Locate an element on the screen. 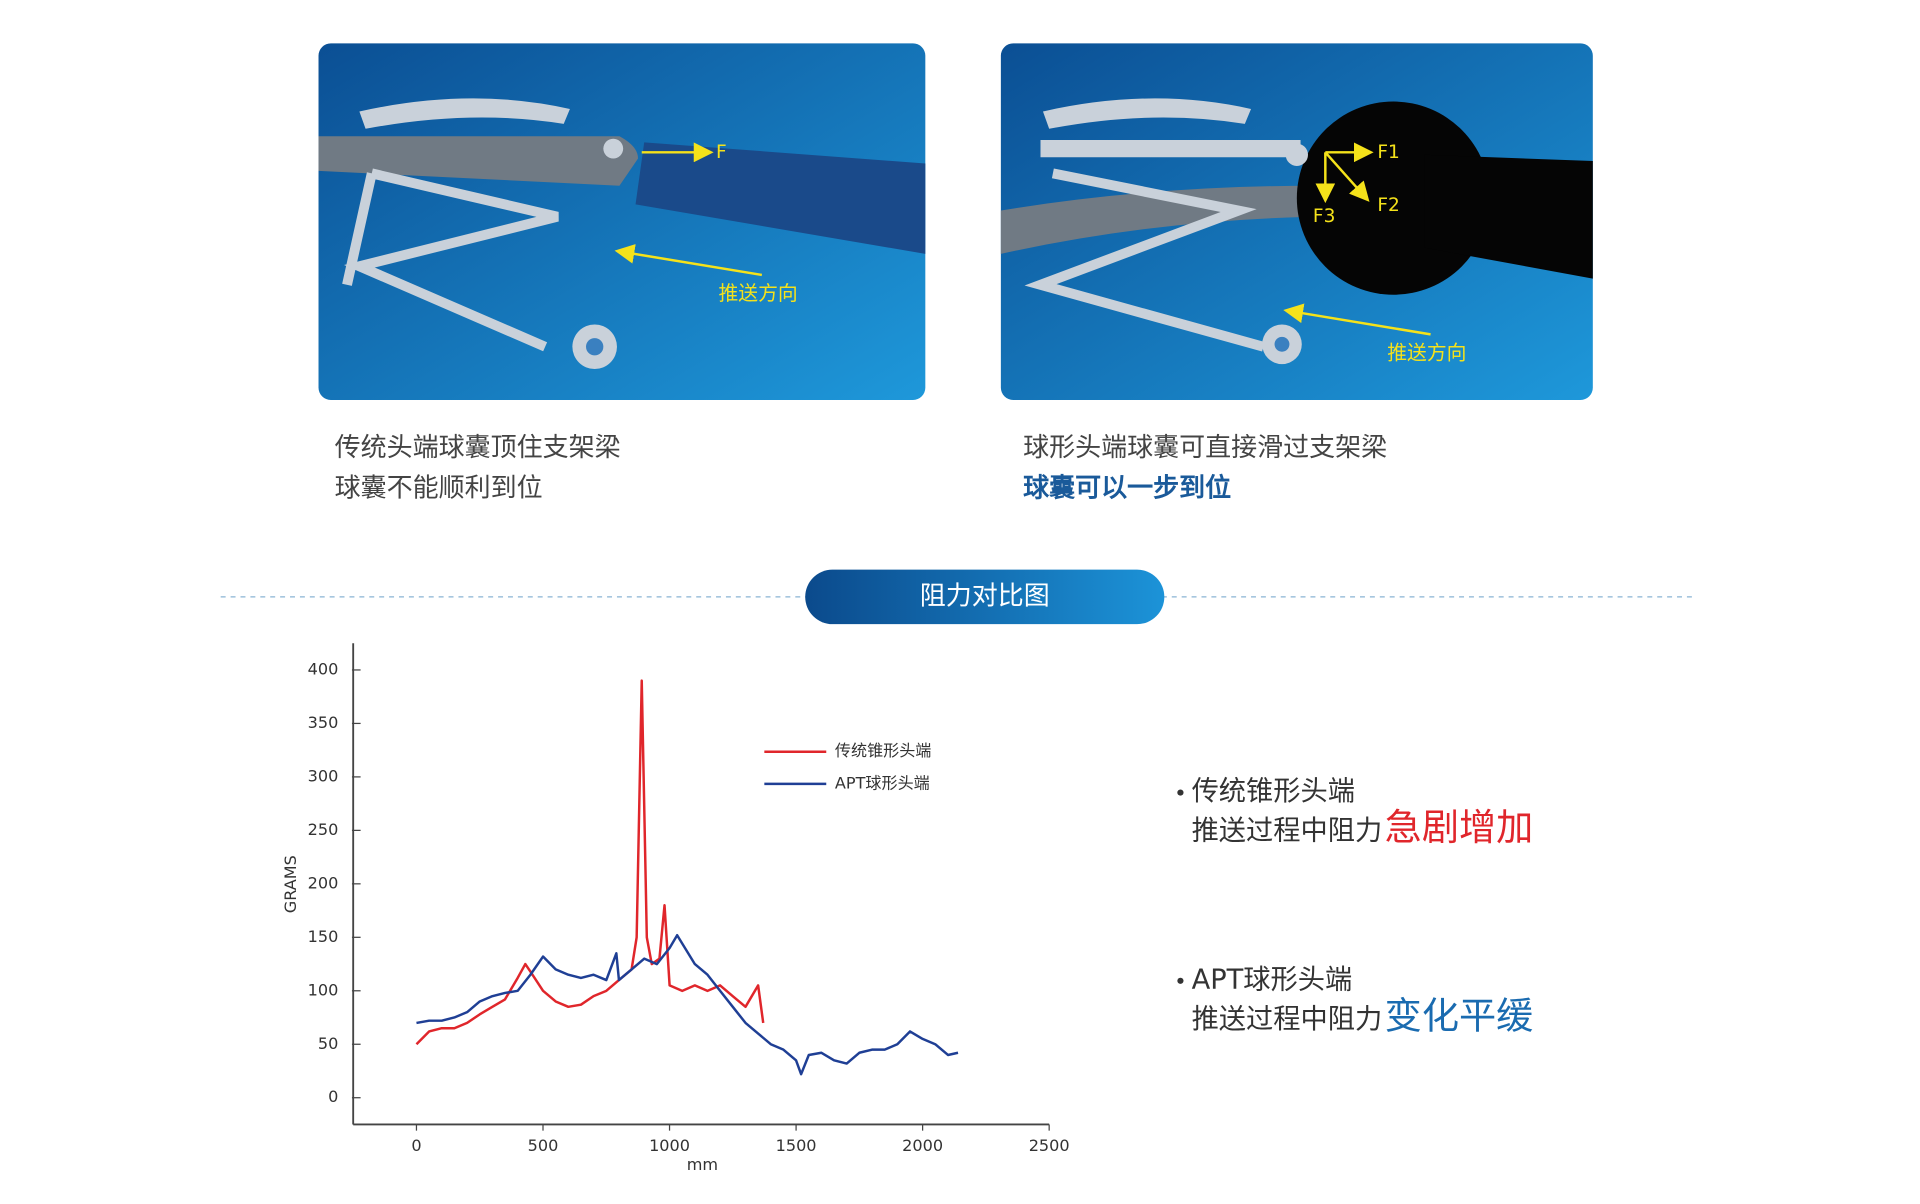  note-title: APT球形头端 is located at coordinates (1272, 979).